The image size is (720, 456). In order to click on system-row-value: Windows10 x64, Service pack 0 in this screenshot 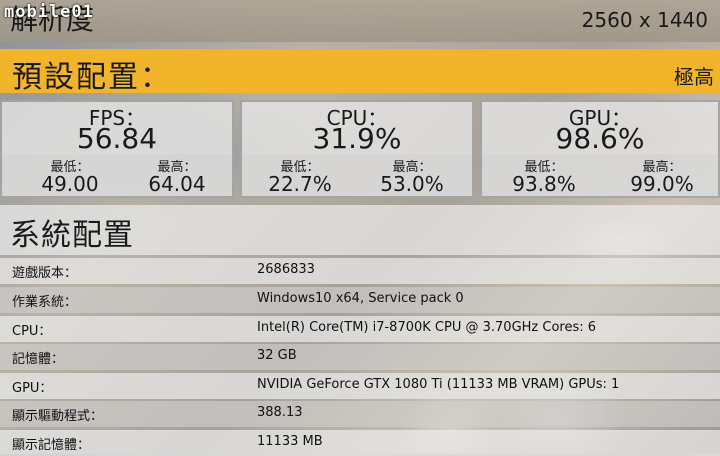, I will do `click(360, 298)`.